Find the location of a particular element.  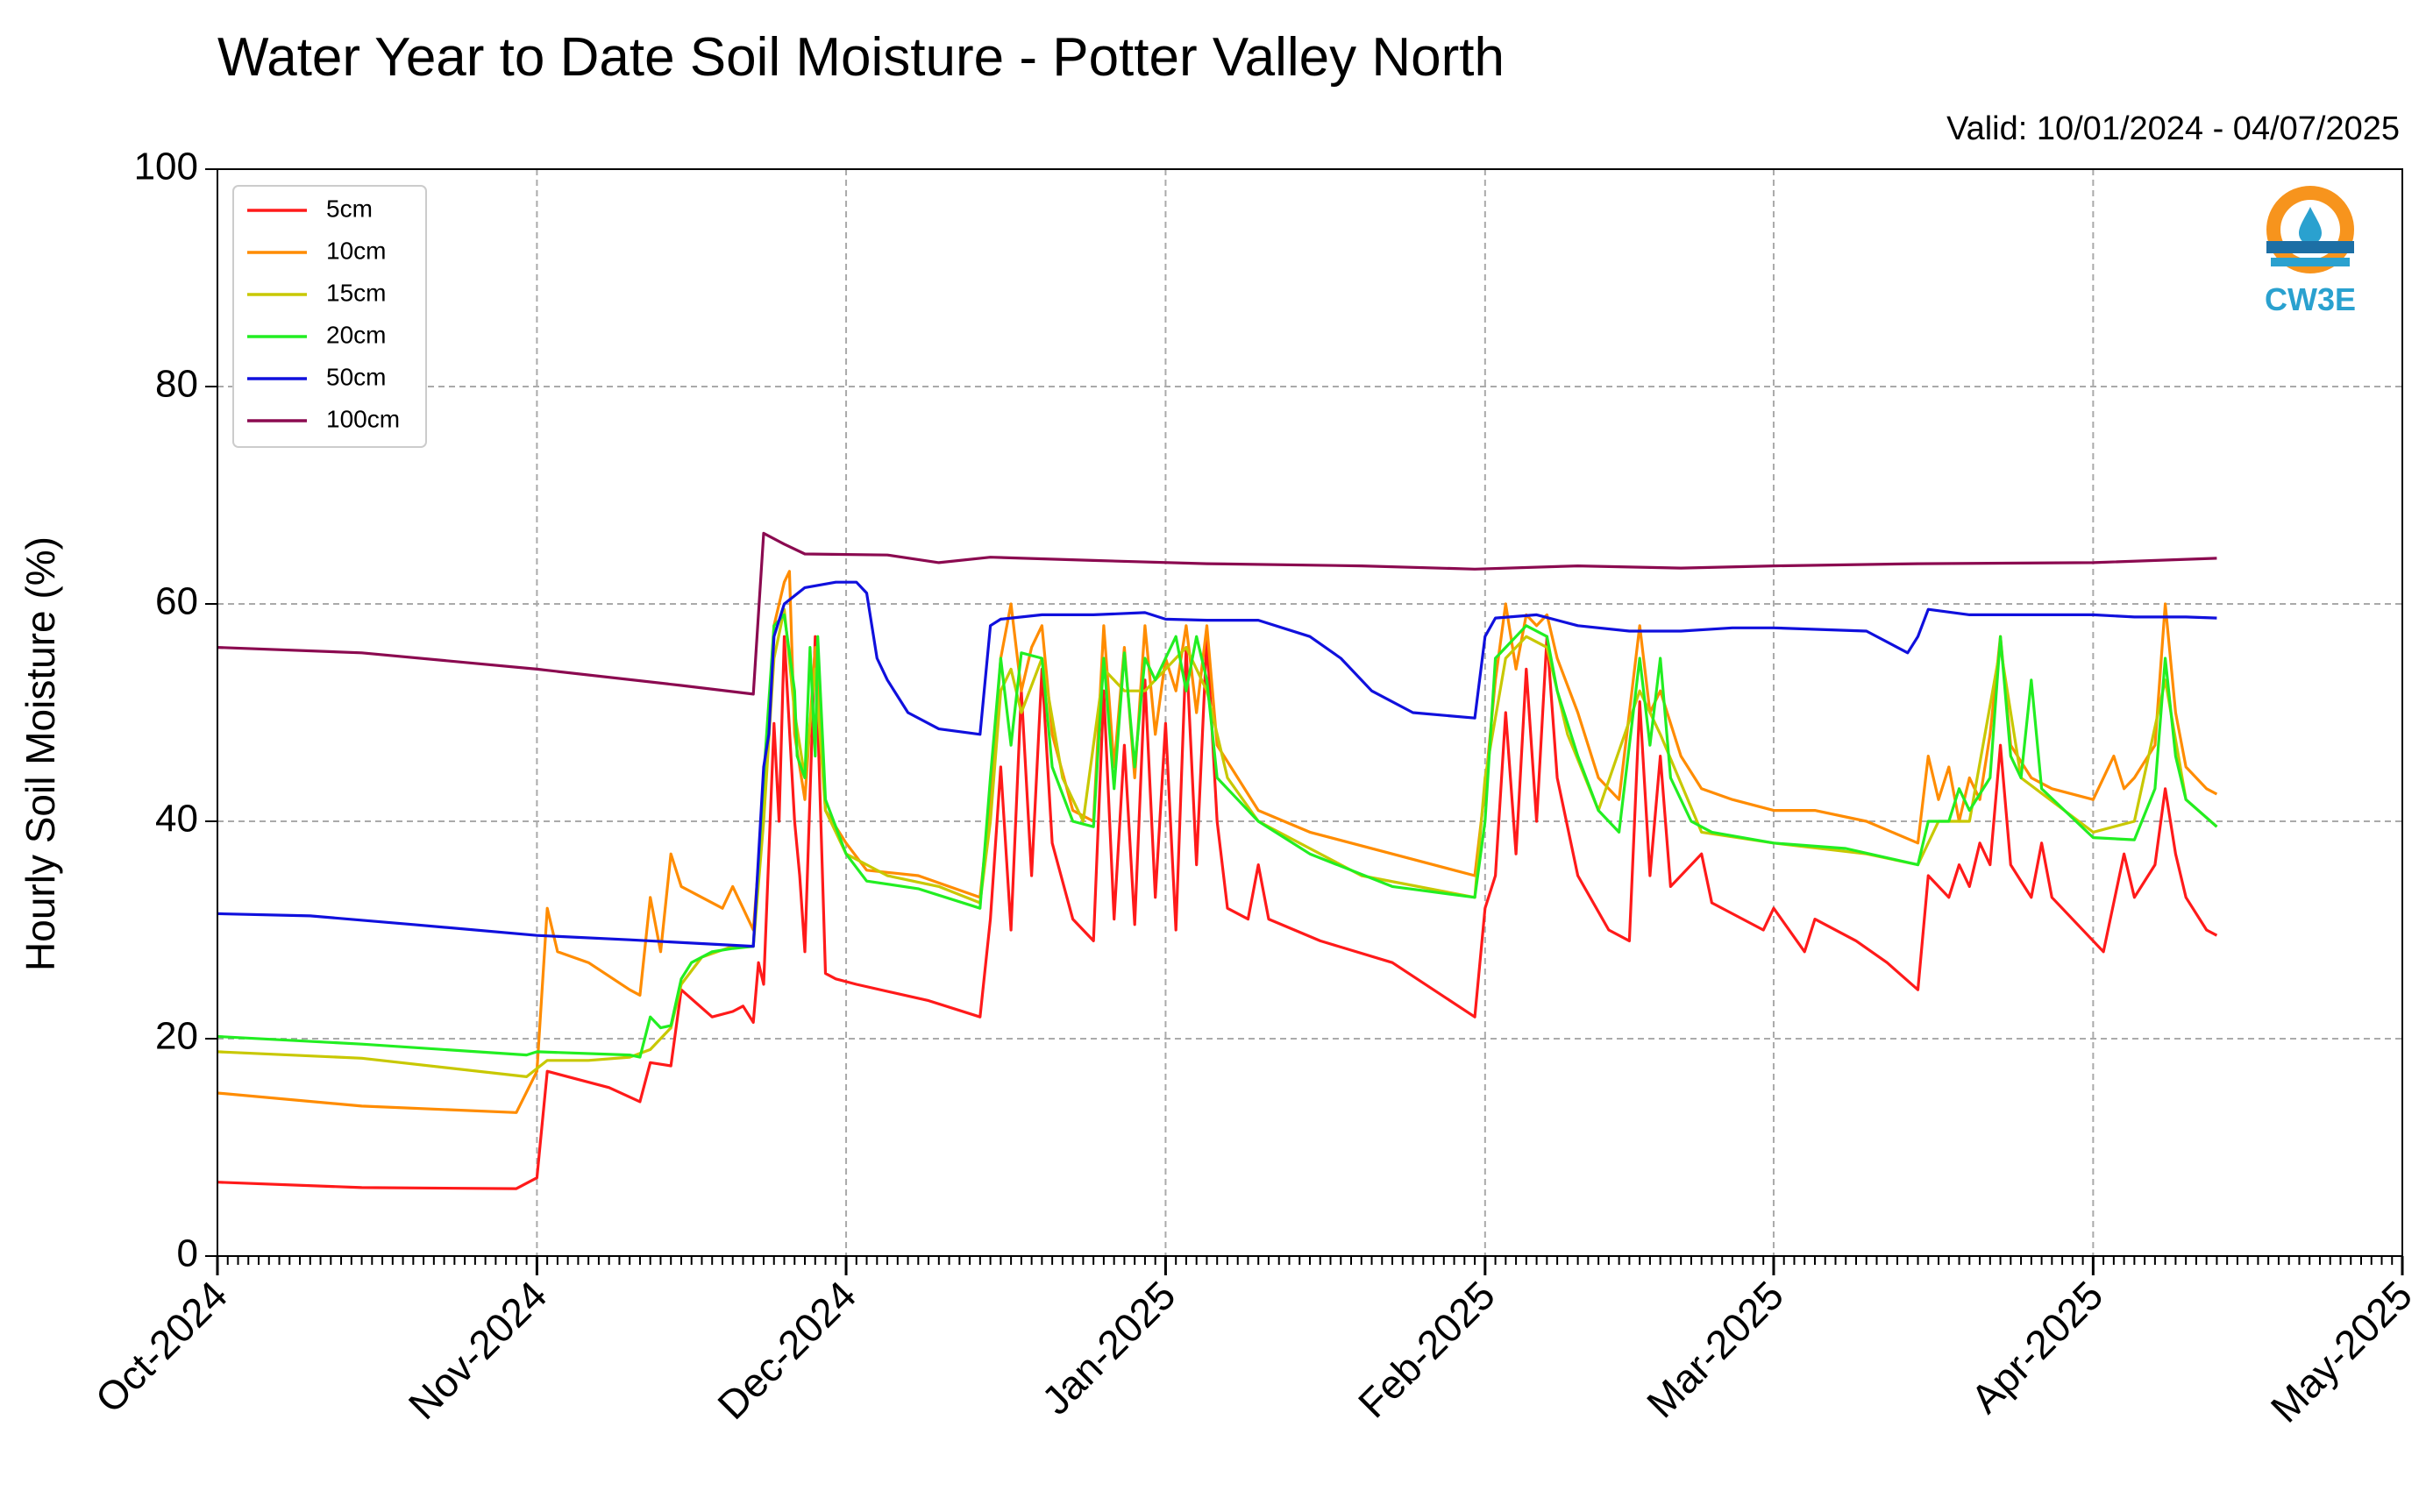

logo-wave-icon is located at coordinates (2310, 247).